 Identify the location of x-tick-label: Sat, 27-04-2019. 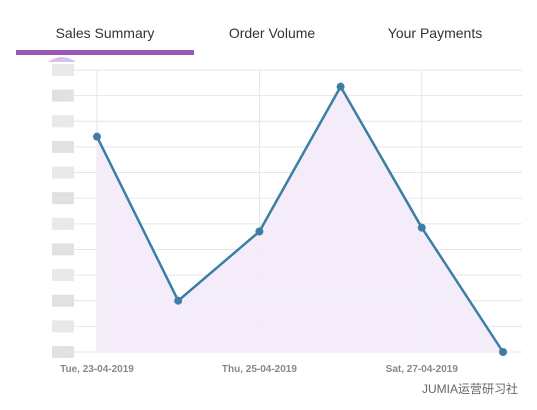
(422, 369).